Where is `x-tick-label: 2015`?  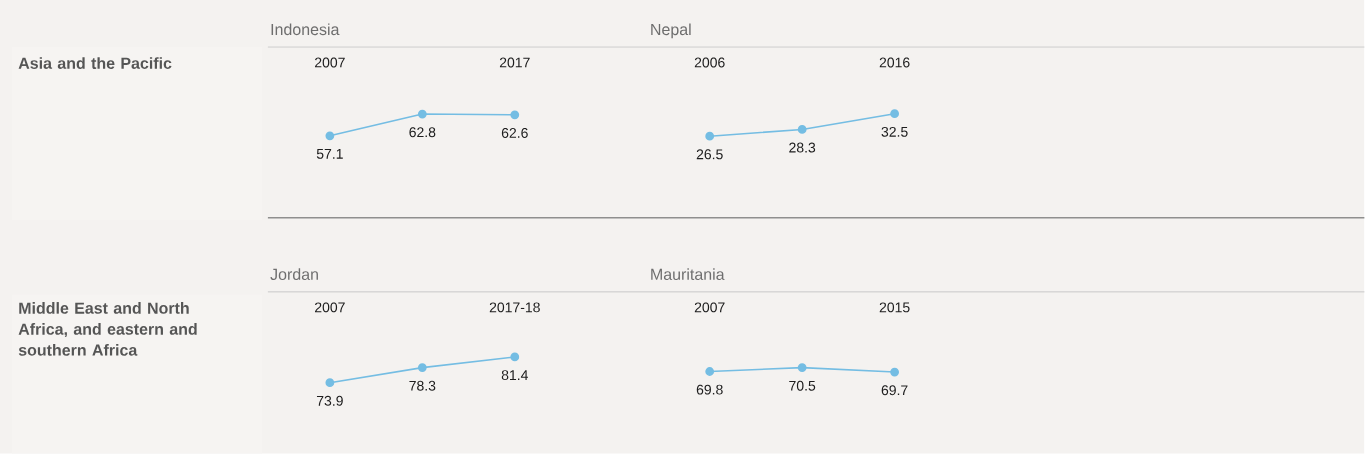
x-tick-label: 2015 is located at coordinates (894, 307).